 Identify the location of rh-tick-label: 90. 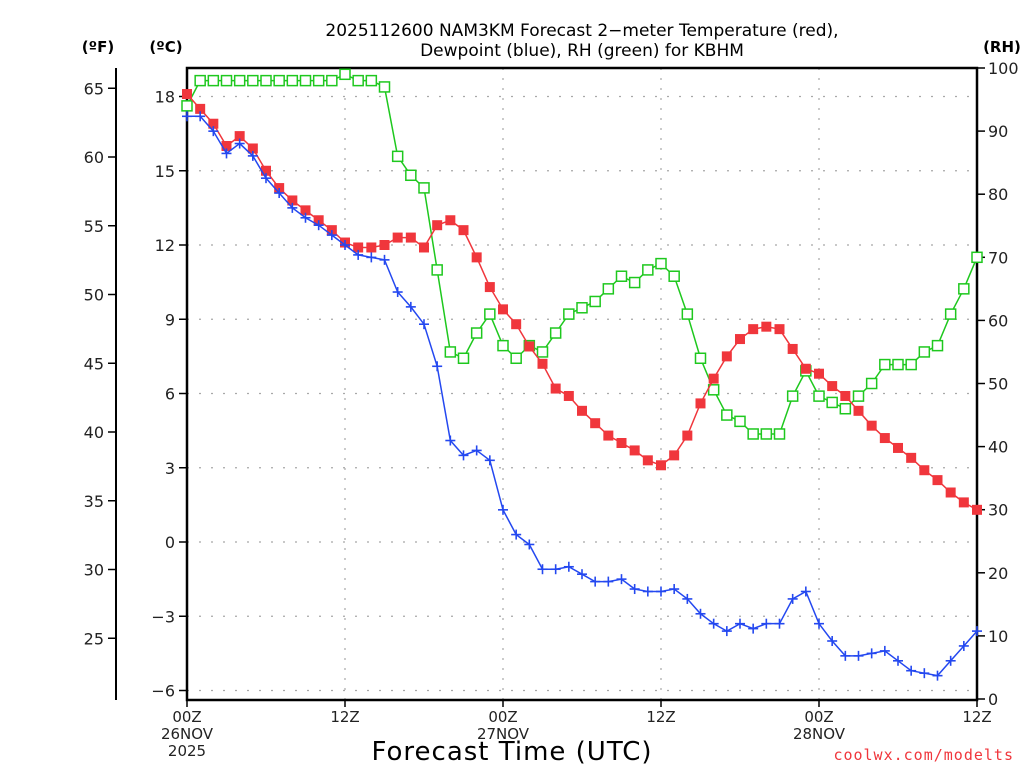
(998, 131).